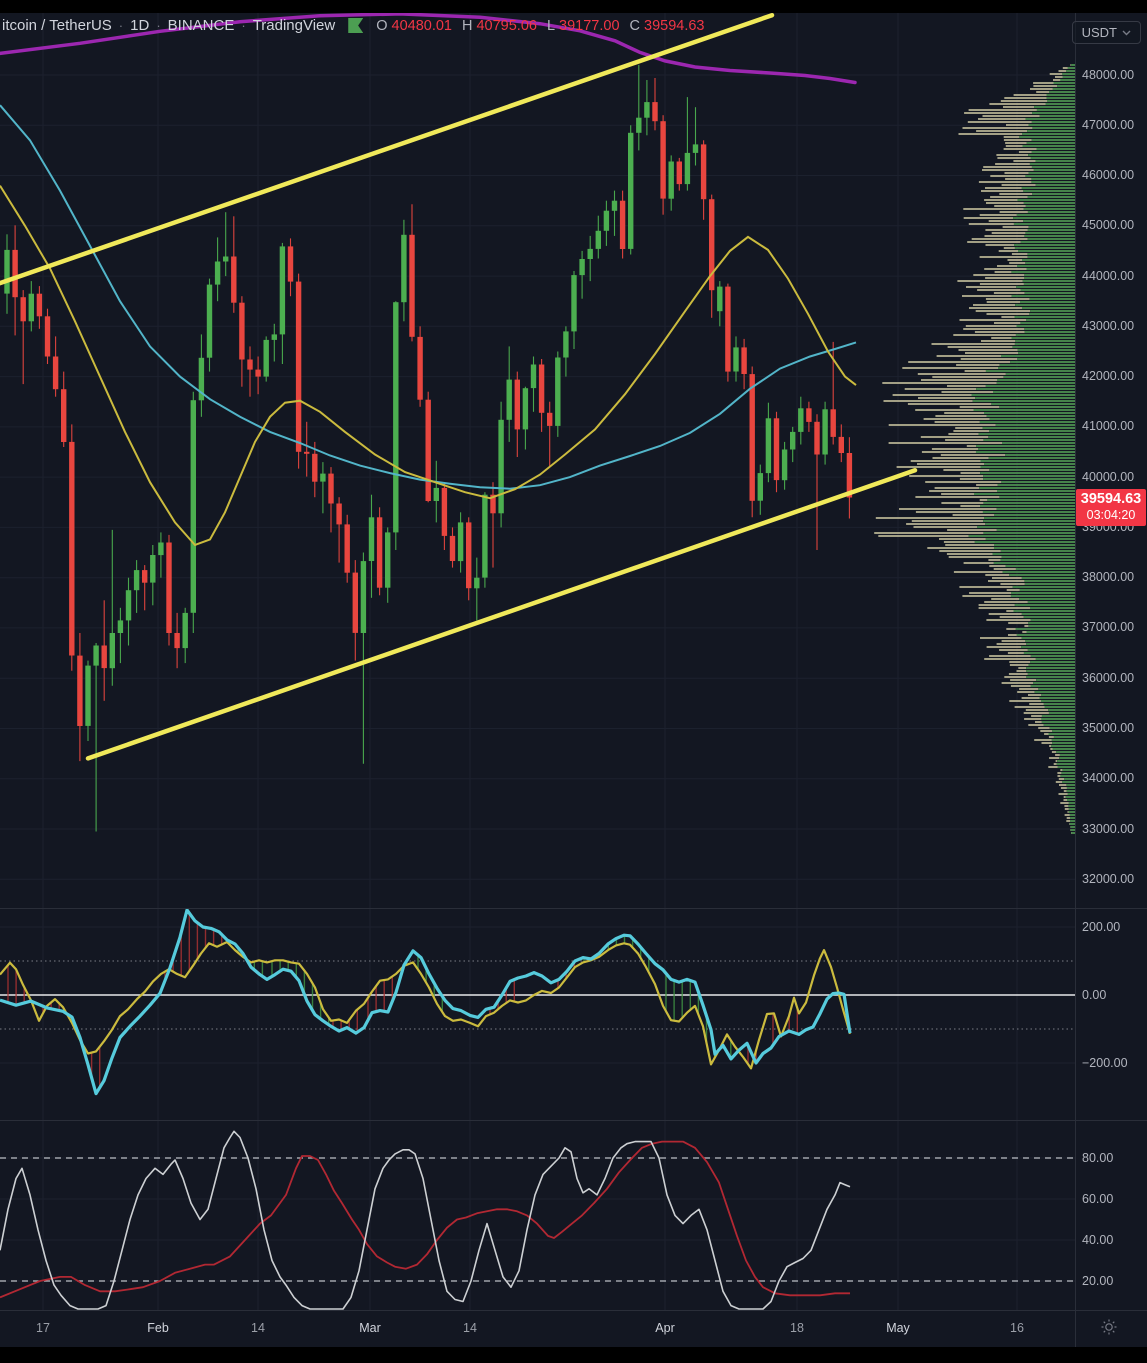 This screenshot has height=1363, width=1147. I want to click on trendline, so click(387, 149).